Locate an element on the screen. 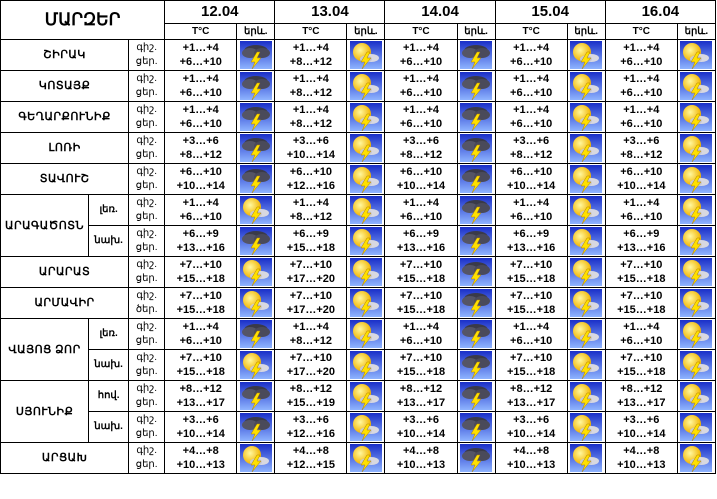 Image resolution: width=717 pixels, height=499 pixels. temperature-cell: +6…+9 +13…+16 is located at coordinates (201, 241).